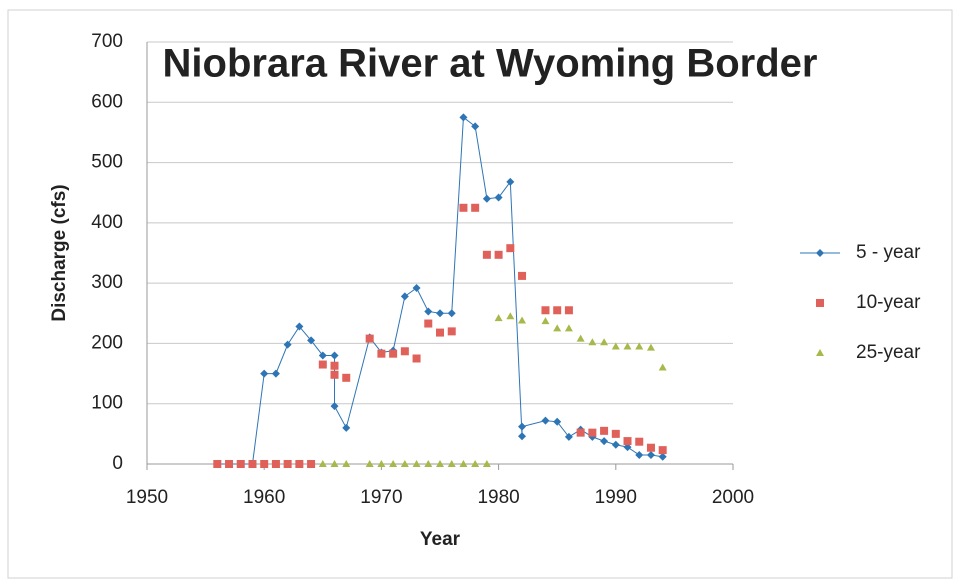  I want to click on x-axis-label: Year, so click(440, 539).